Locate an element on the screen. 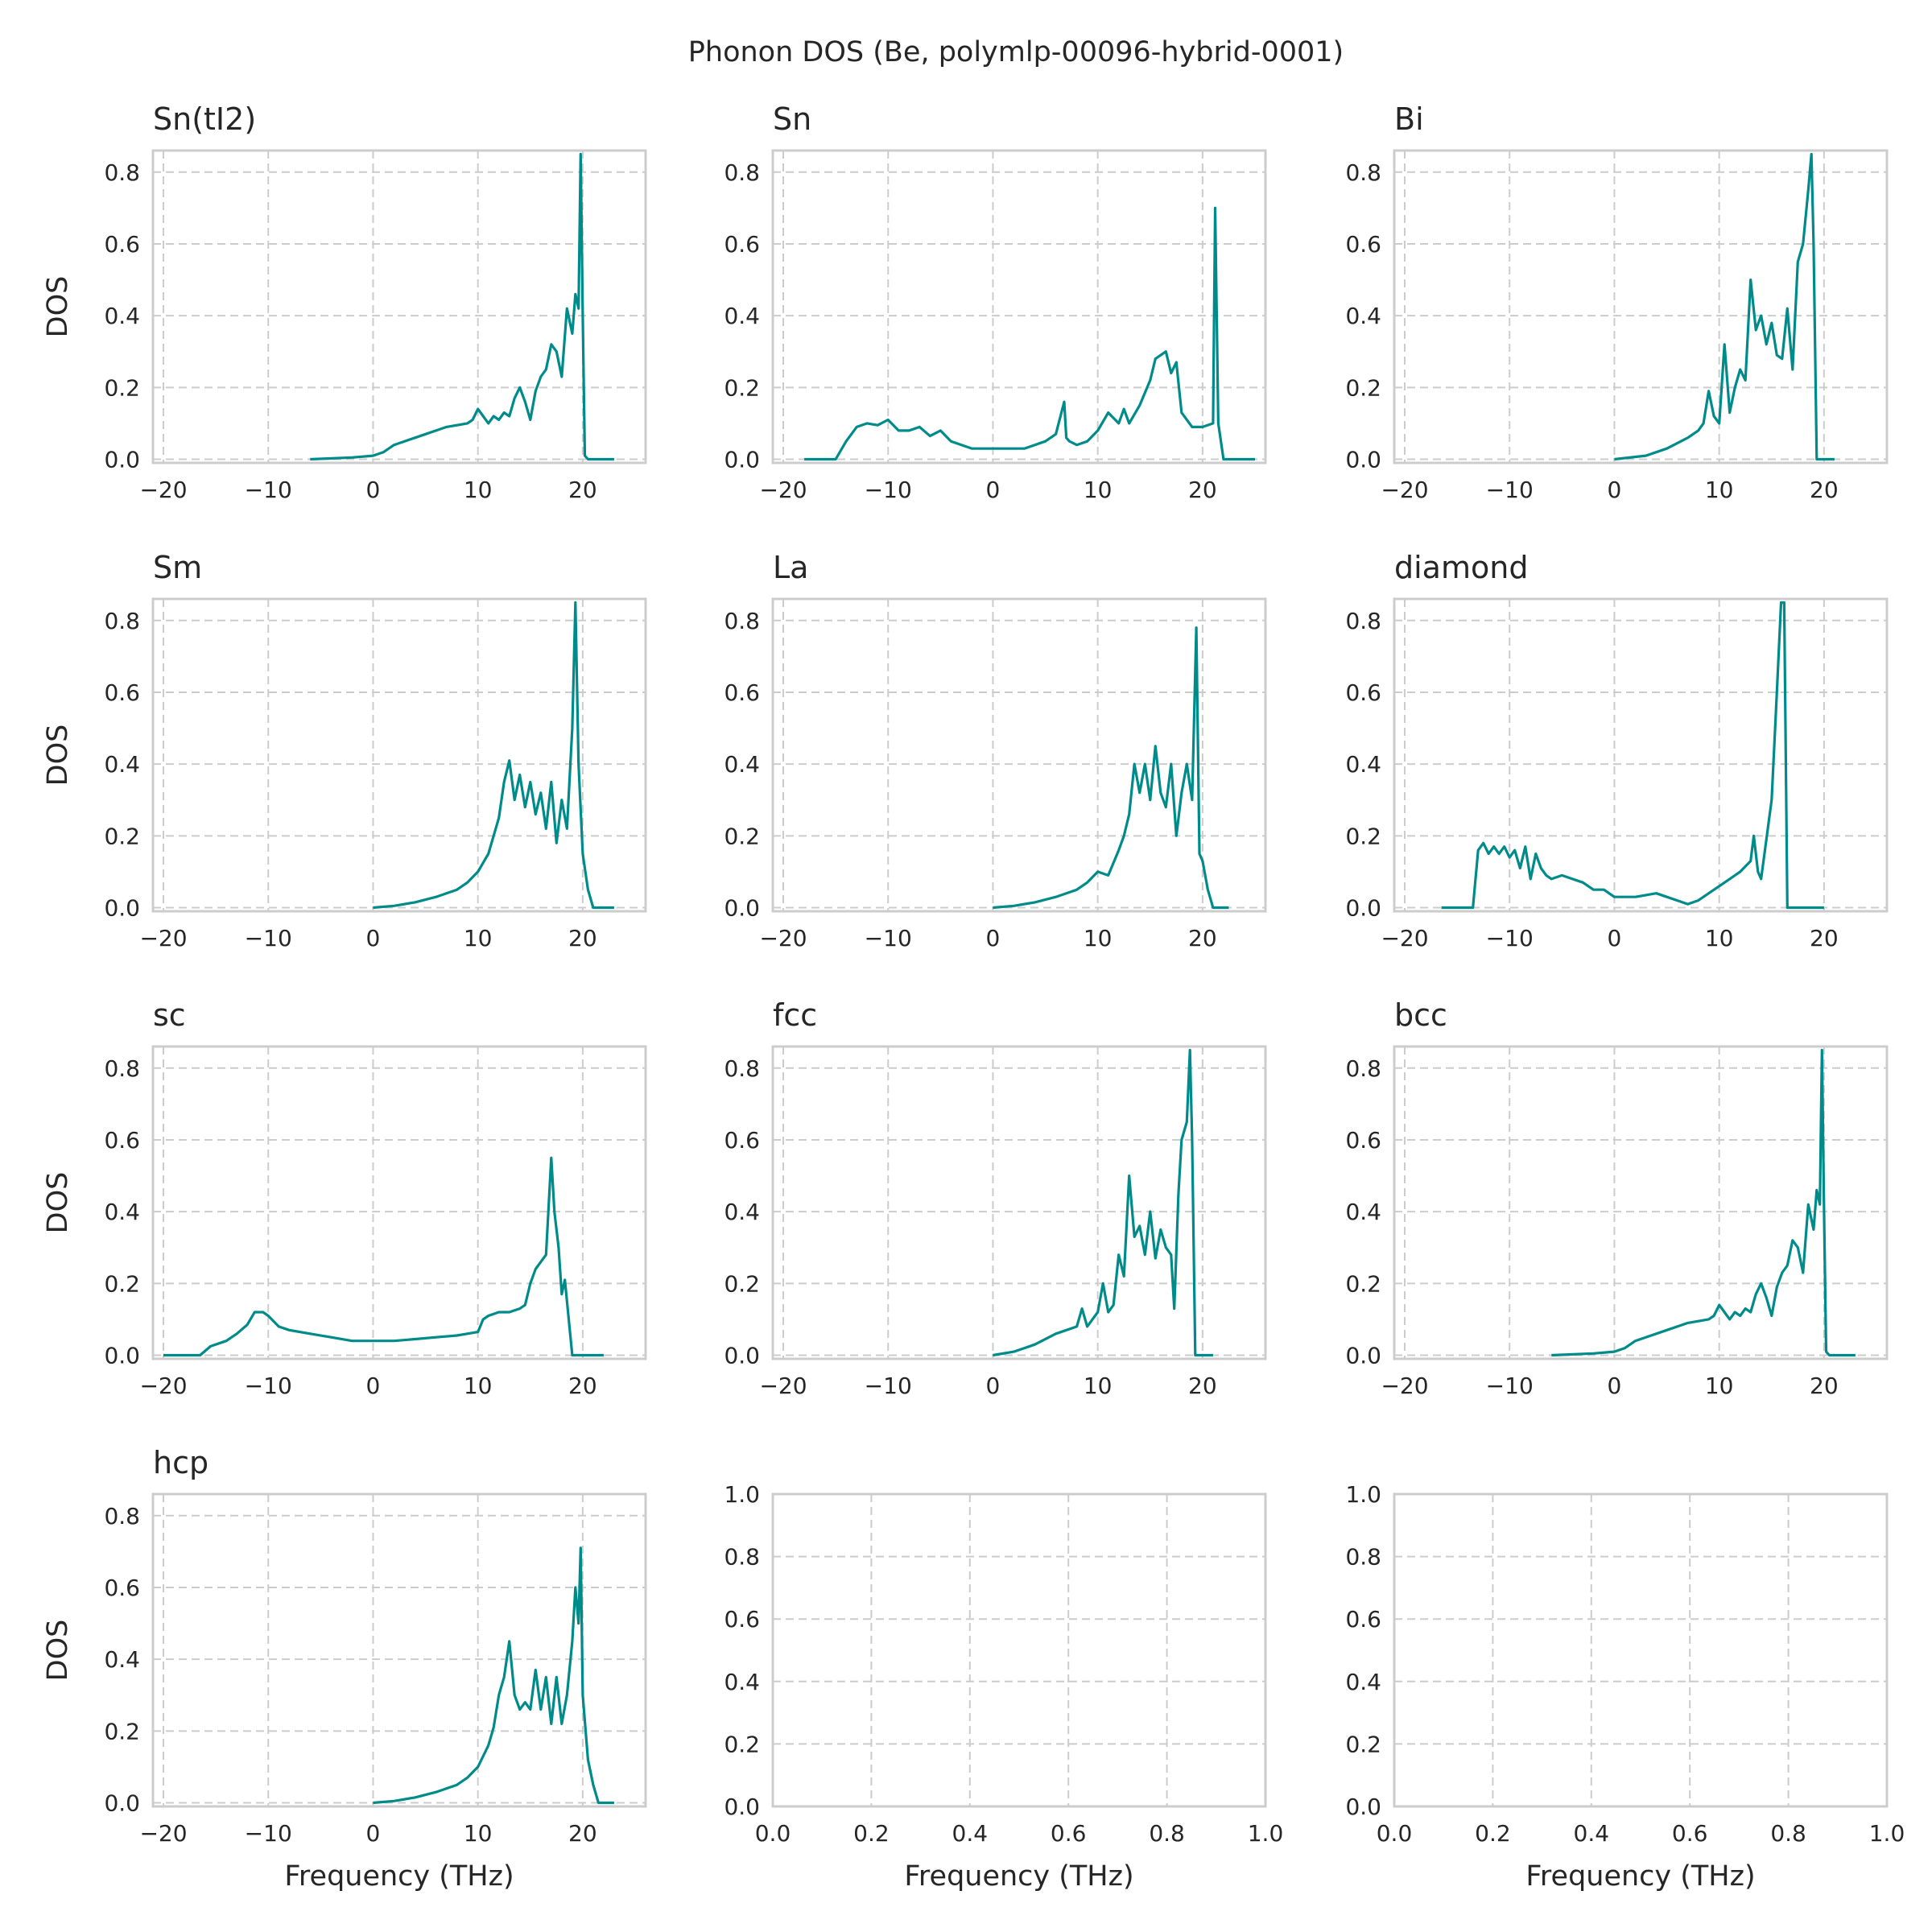 The image size is (1932, 1932). x-tick-label: 0.8 is located at coordinates (1788, 1833).